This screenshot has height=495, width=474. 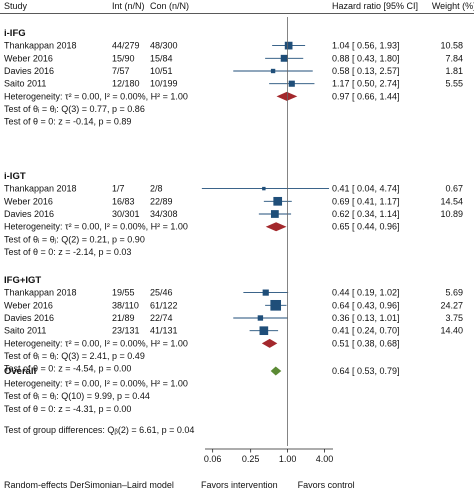 What do you see at coordinates (276, 371) in the screenshot?
I see `overall-diamond` at bounding box center [276, 371].